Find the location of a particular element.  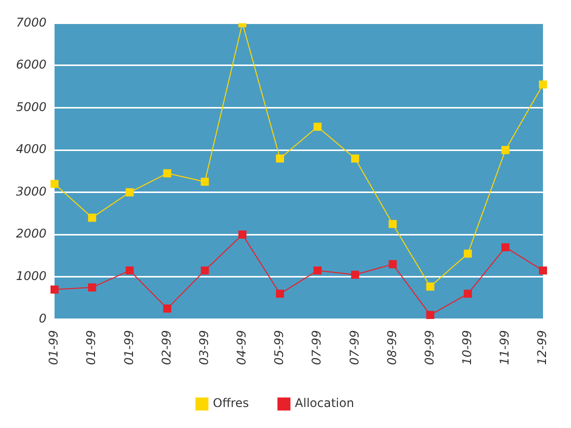

x-tick-label: 08-99 is located at coordinates (391, 348).